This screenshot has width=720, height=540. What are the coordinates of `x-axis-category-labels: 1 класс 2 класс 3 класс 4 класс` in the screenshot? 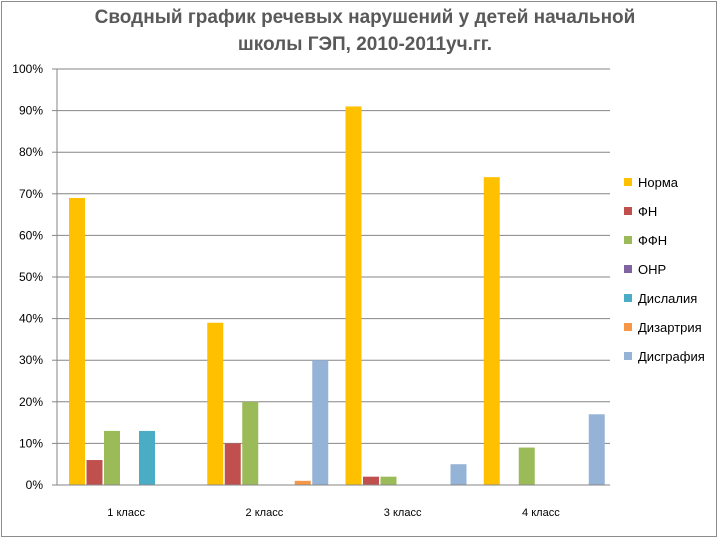 It's located at (333, 513).